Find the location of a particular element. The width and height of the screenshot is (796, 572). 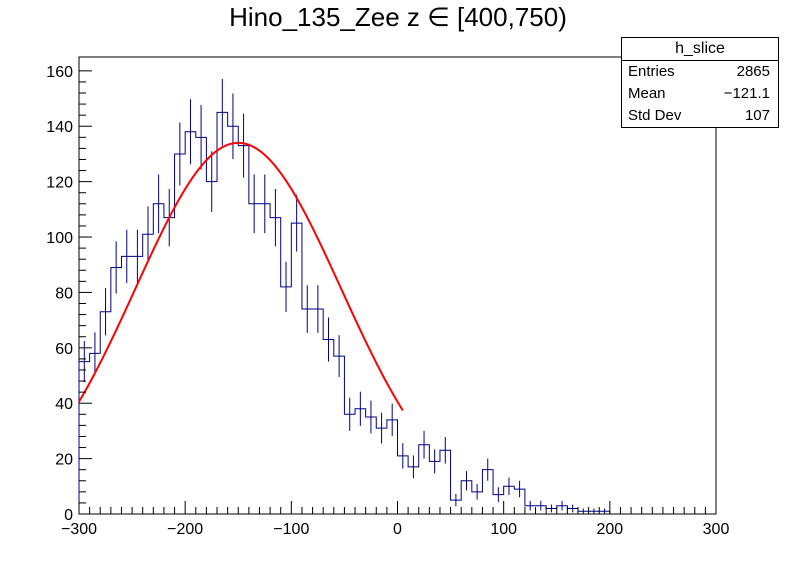

stats-label-stddev: Std Dev is located at coordinates (655, 115).